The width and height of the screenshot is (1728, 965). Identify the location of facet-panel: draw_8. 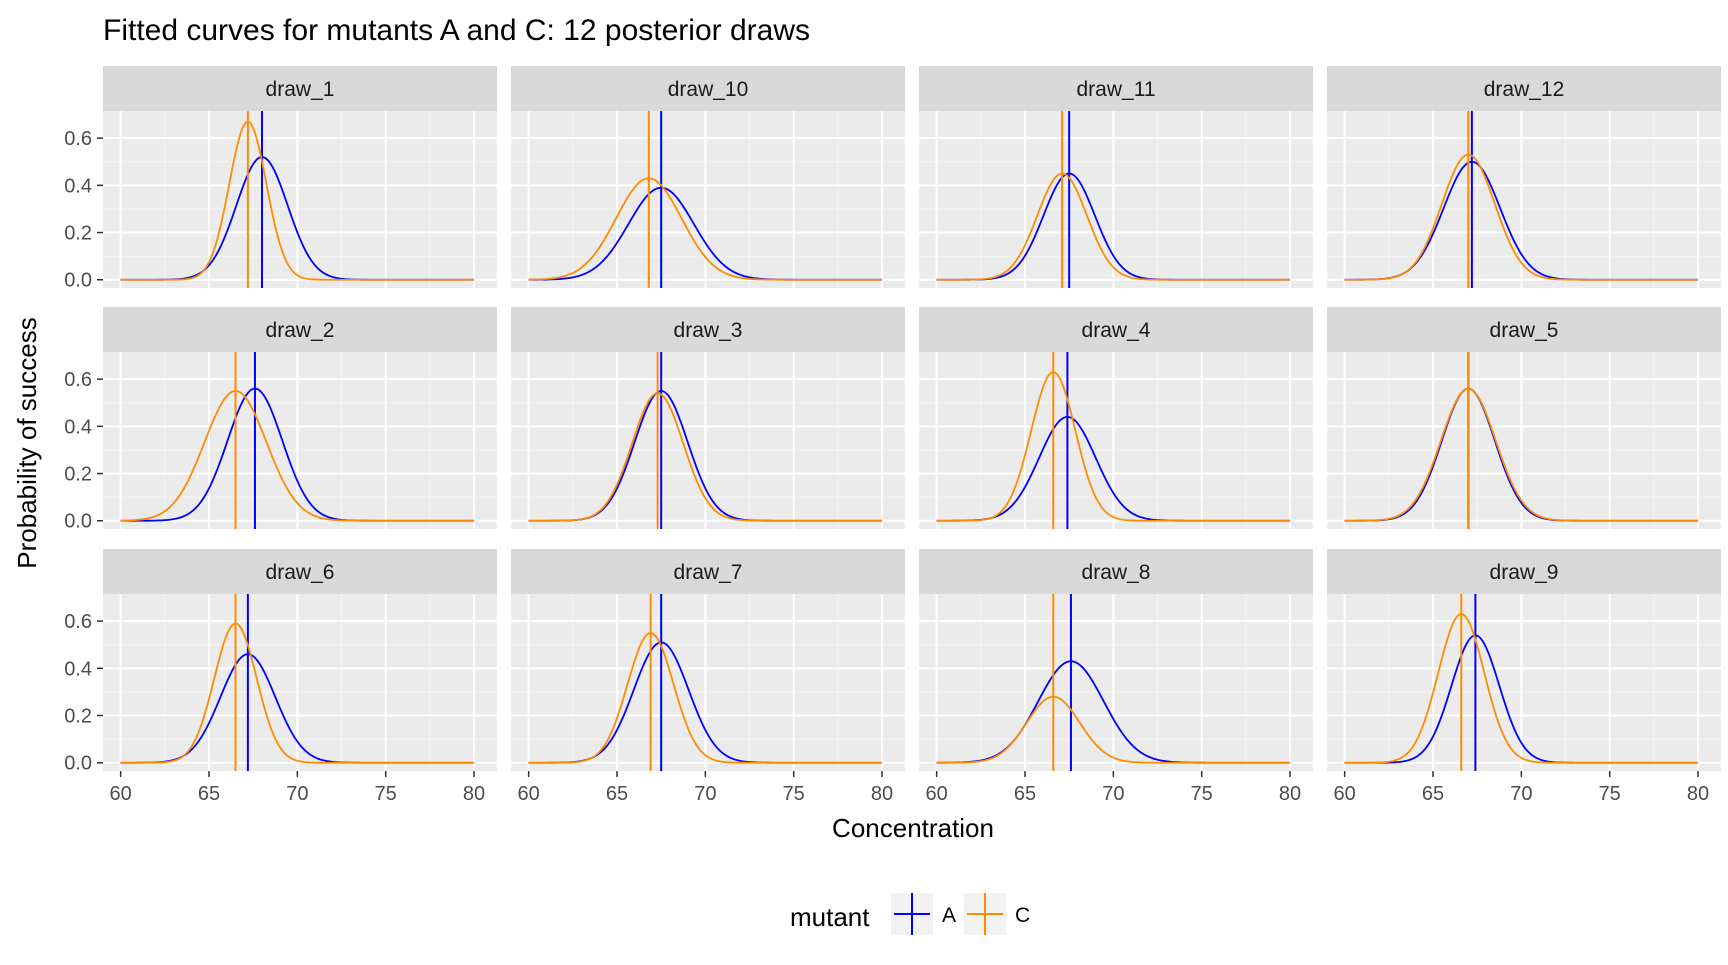
(1116, 660).